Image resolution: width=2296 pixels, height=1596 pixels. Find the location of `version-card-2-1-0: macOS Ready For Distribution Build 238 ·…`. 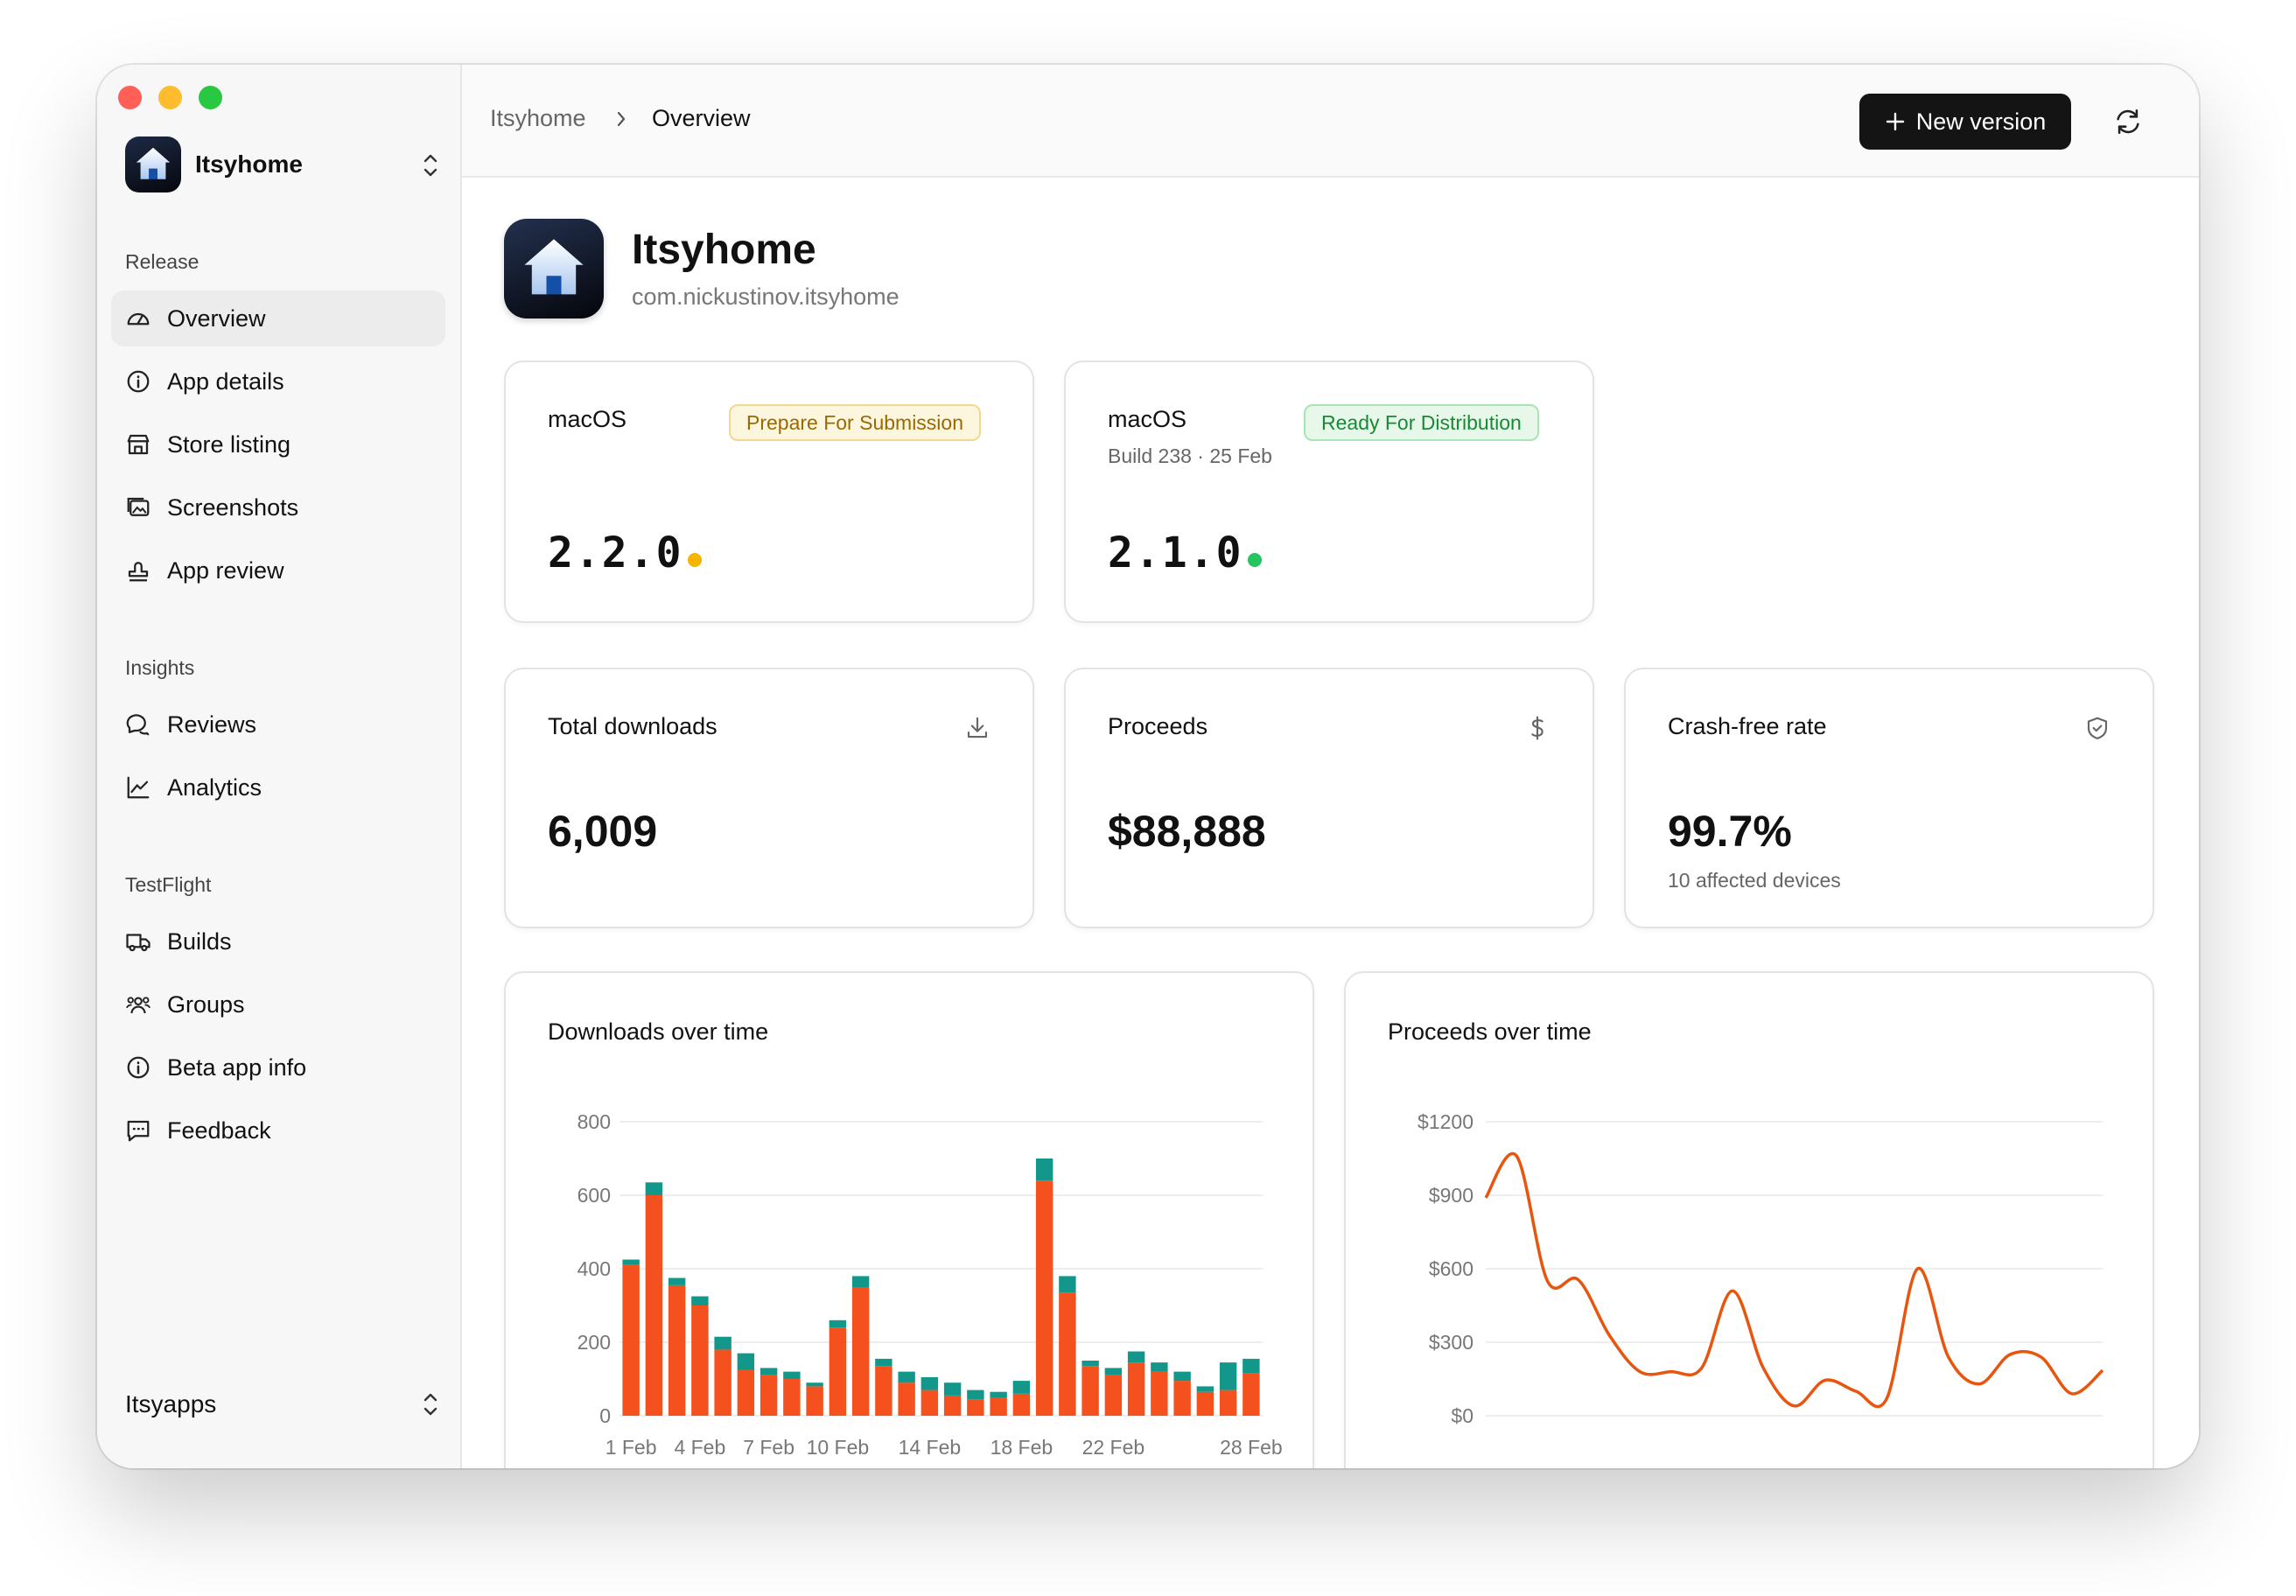

version-card-2-1-0: macOS Ready For Distribution Build 238 ·… is located at coordinates (1329, 491).